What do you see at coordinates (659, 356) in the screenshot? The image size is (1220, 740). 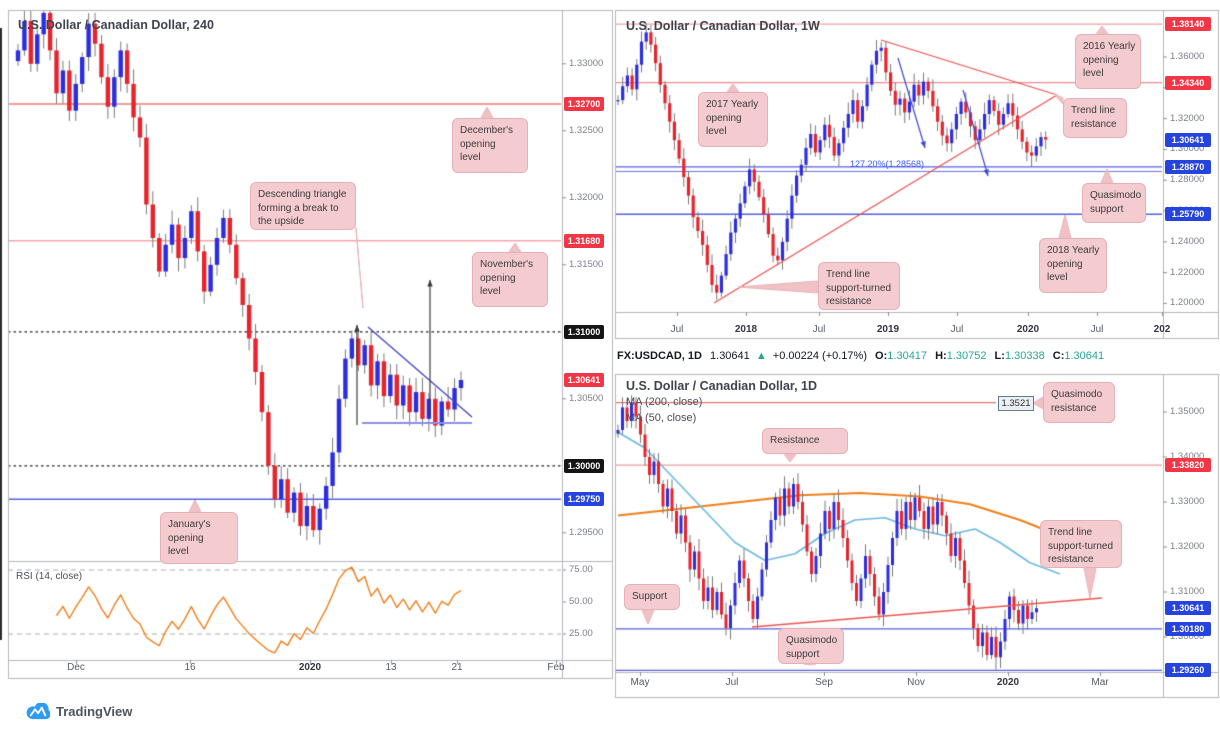 I see `symbol-label: FX:USDCAD, 1D` at bounding box center [659, 356].